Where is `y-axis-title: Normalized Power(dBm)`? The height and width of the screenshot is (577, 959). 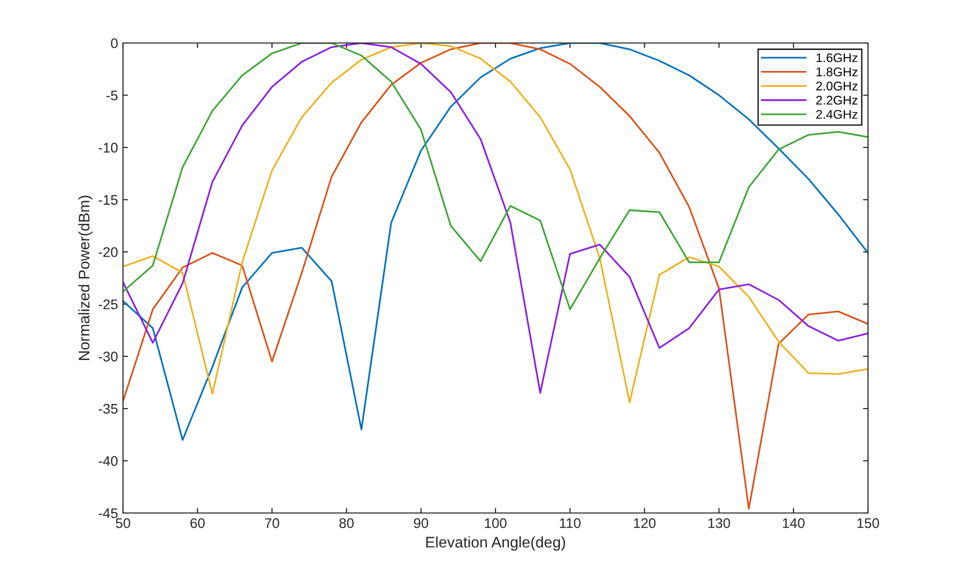
y-axis-title: Normalized Power(dBm) is located at coordinates (85, 278).